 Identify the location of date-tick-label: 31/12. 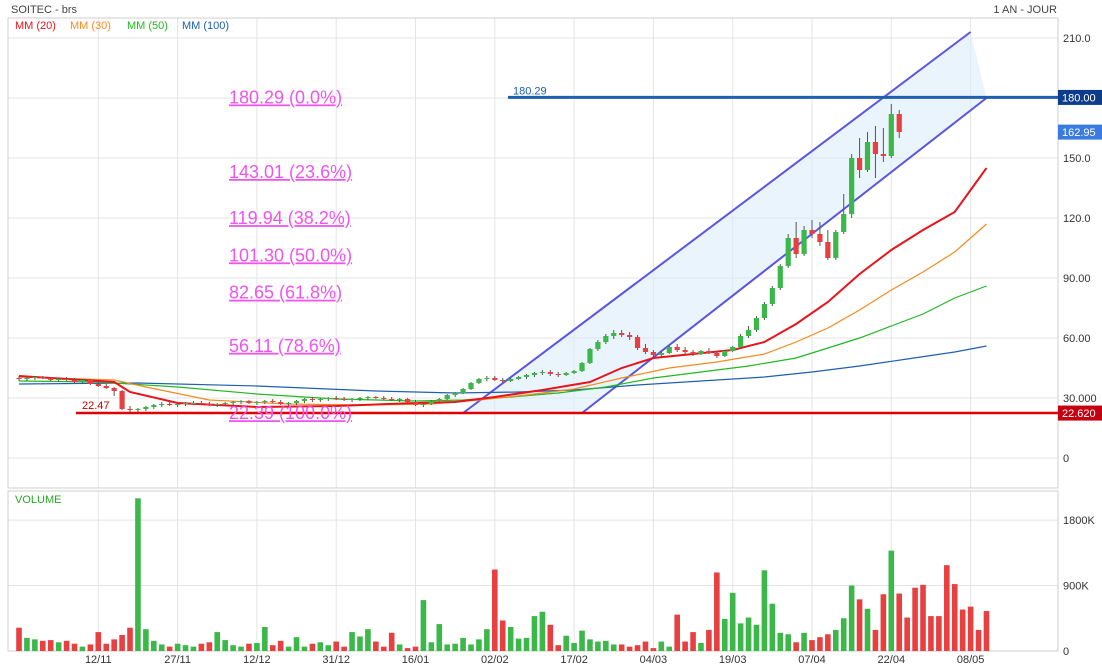
(336, 660).